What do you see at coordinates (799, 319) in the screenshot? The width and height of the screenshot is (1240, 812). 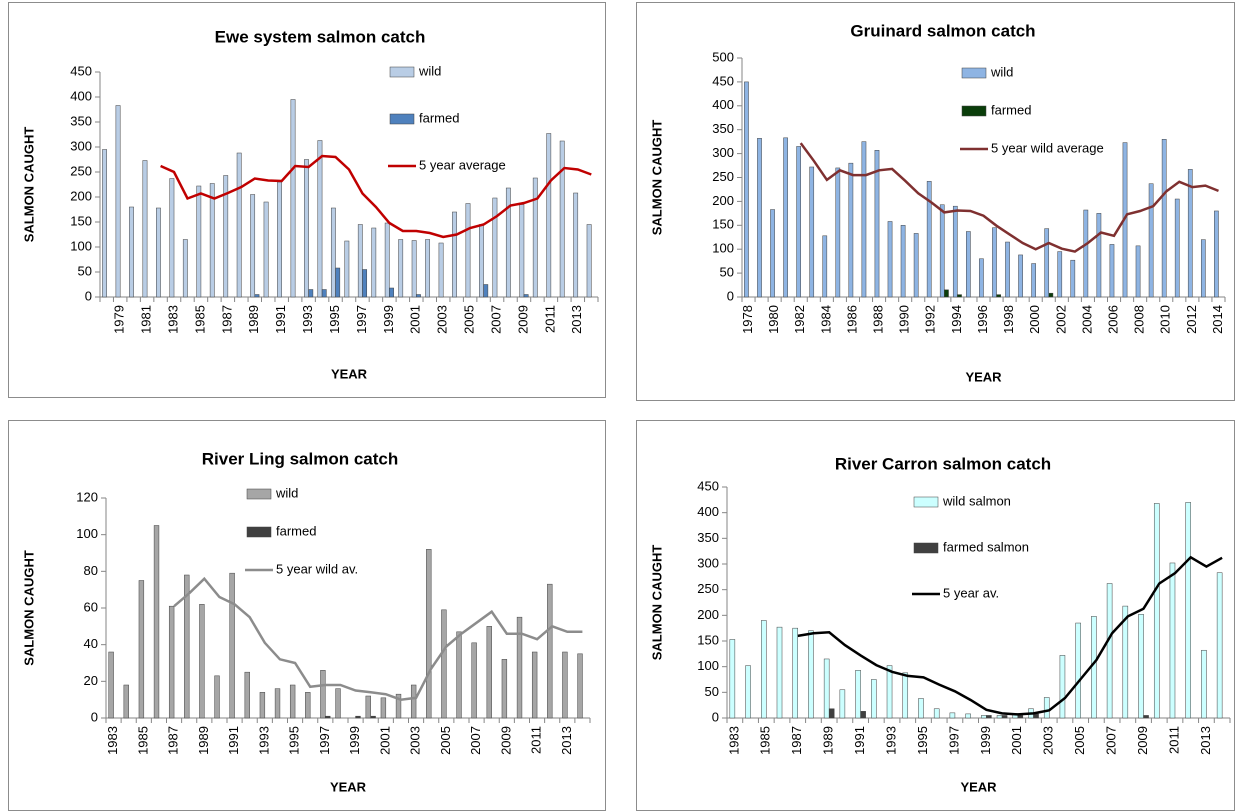 I see `x-tick-label: 1982` at bounding box center [799, 319].